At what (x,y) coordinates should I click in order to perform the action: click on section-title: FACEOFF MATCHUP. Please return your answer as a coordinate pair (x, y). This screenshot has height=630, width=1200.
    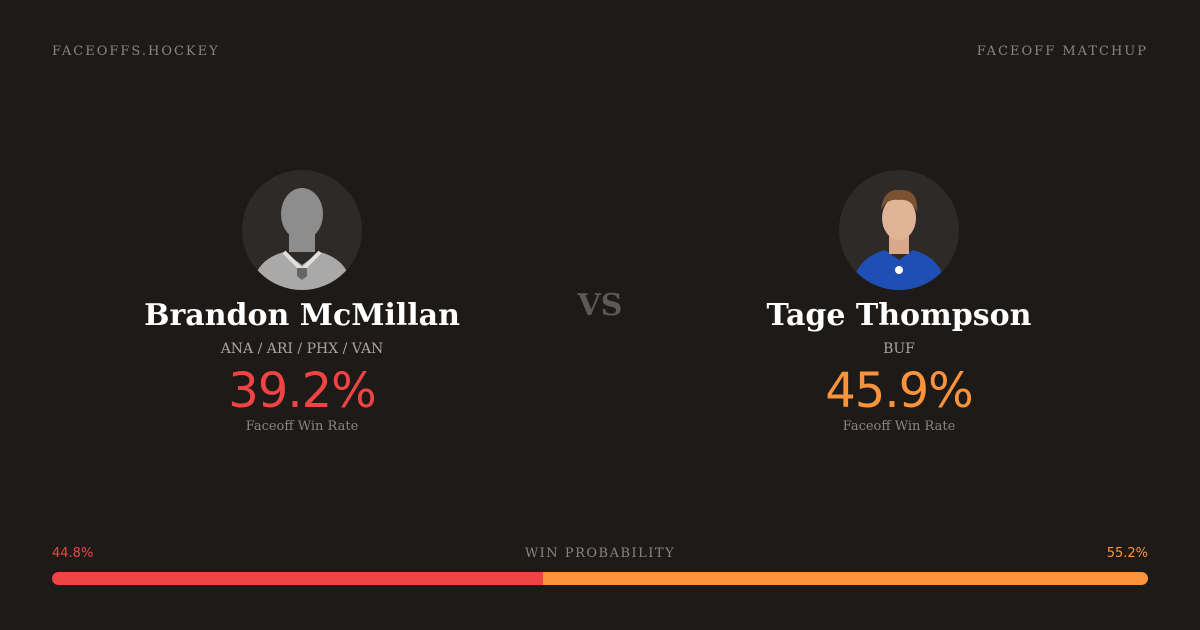
    Looking at the image, I should click on (1062, 51).